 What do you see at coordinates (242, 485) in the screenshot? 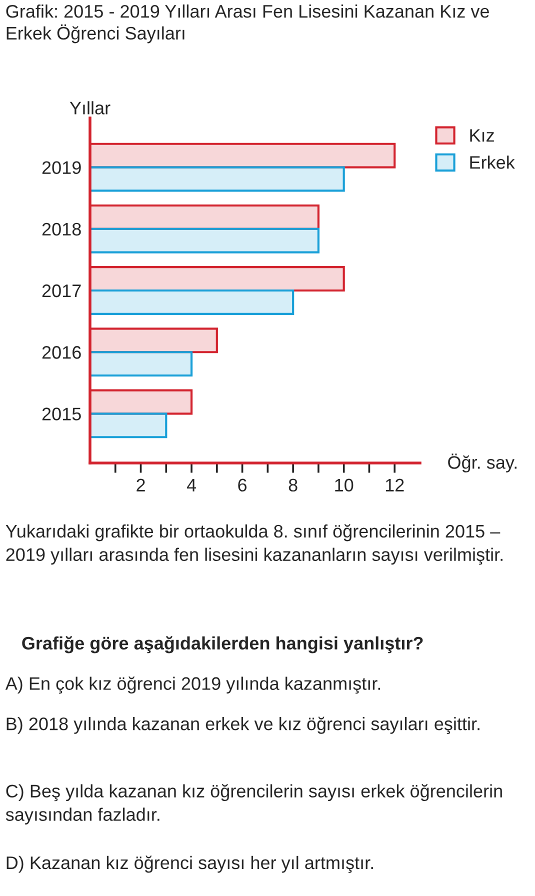
I see `x-tick-label: 6` at bounding box center [242, 485].